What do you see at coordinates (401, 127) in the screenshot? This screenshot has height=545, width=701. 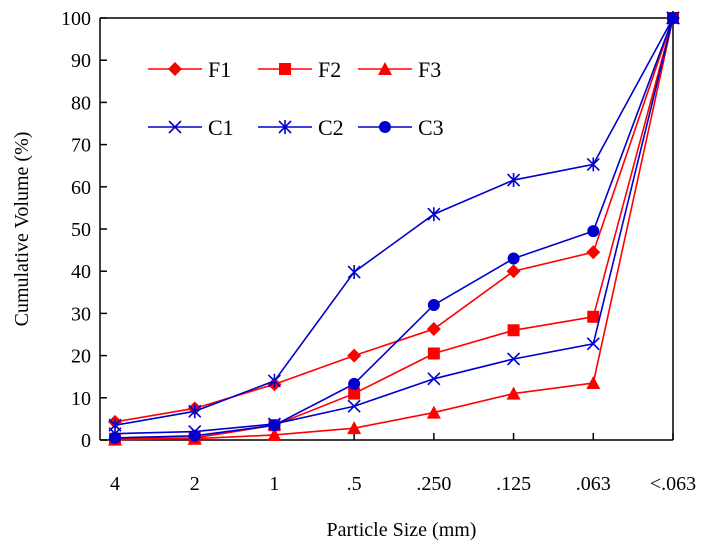 I see `legend-item-c3: C3` at bounding box center [401, 127].